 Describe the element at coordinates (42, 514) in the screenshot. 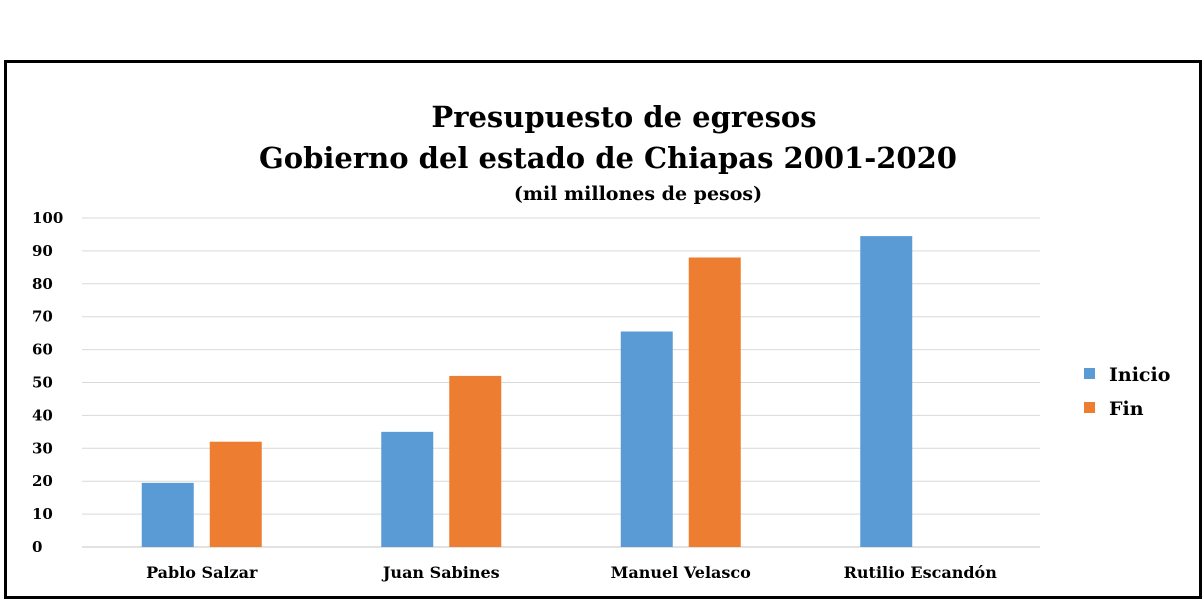

I see `y-tick-label: 10` at that location.